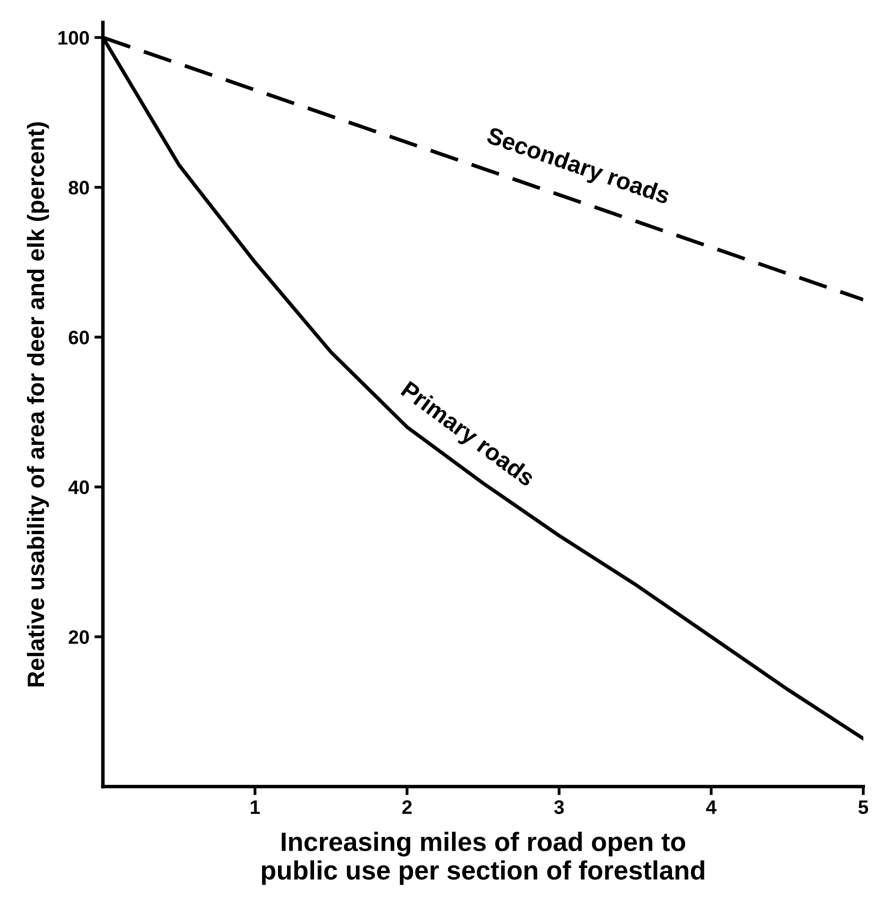 This screenshot has width=872, height=901. What do you see at coordinates (407, 807) in the screenshot?
I see `x-tick-label: 2` at bounding box center [407, 807].